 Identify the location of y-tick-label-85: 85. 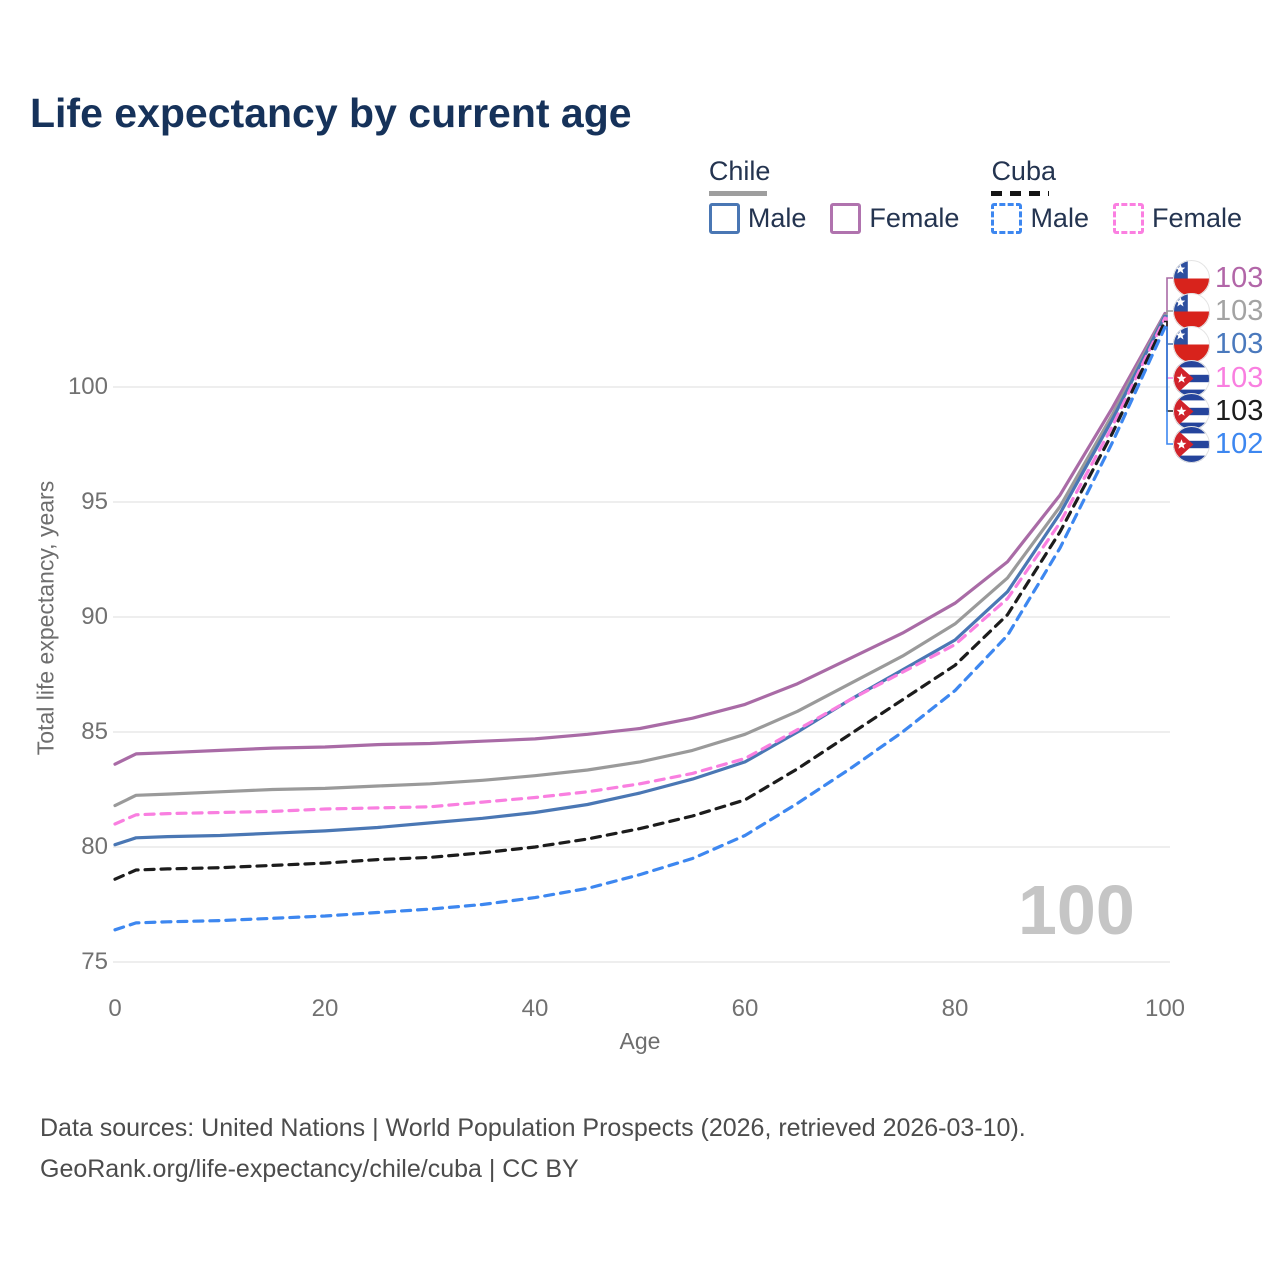
(94, 731).